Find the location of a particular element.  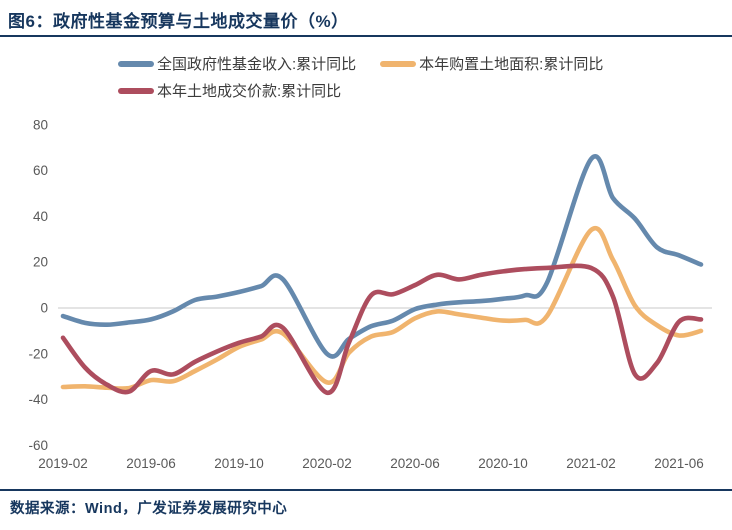

legend-item-fund-revenue: 全国政府性基金收入:累计同比 is located at coordinates (237, 63).